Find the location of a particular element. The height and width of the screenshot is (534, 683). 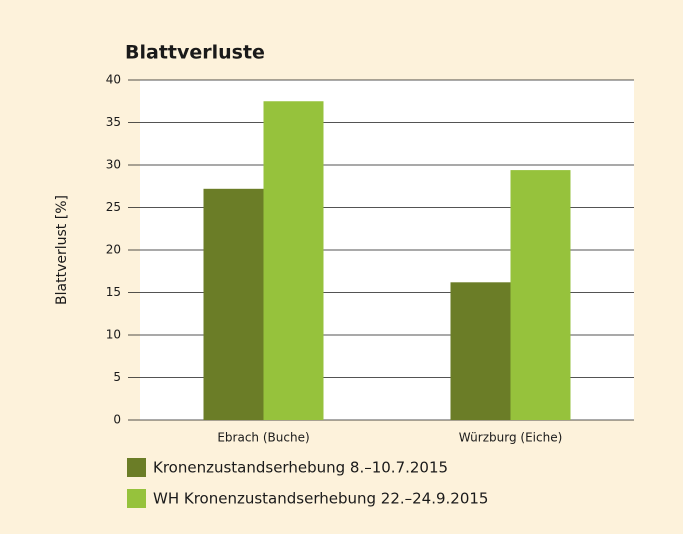

y-tick-label: 20 is located at coordinates (113, 250).